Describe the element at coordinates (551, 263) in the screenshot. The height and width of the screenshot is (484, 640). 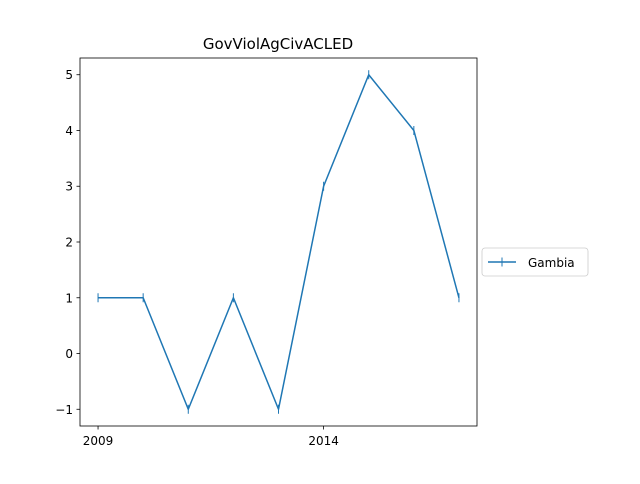
I see `legend-label-gambia: Gambia` at that location.